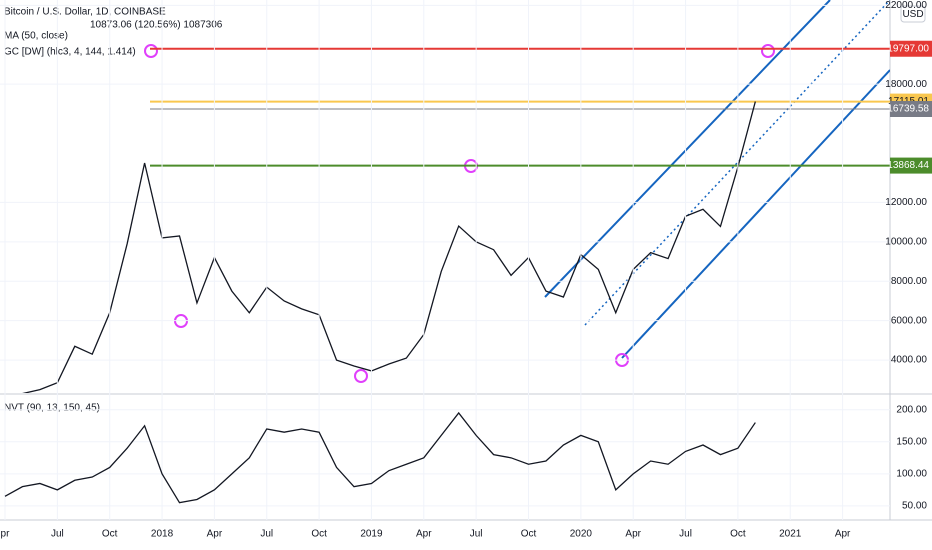  Describe the element at coordinates (908, 165) in the screenshot. I see `price-label: 13868.44` at that location.